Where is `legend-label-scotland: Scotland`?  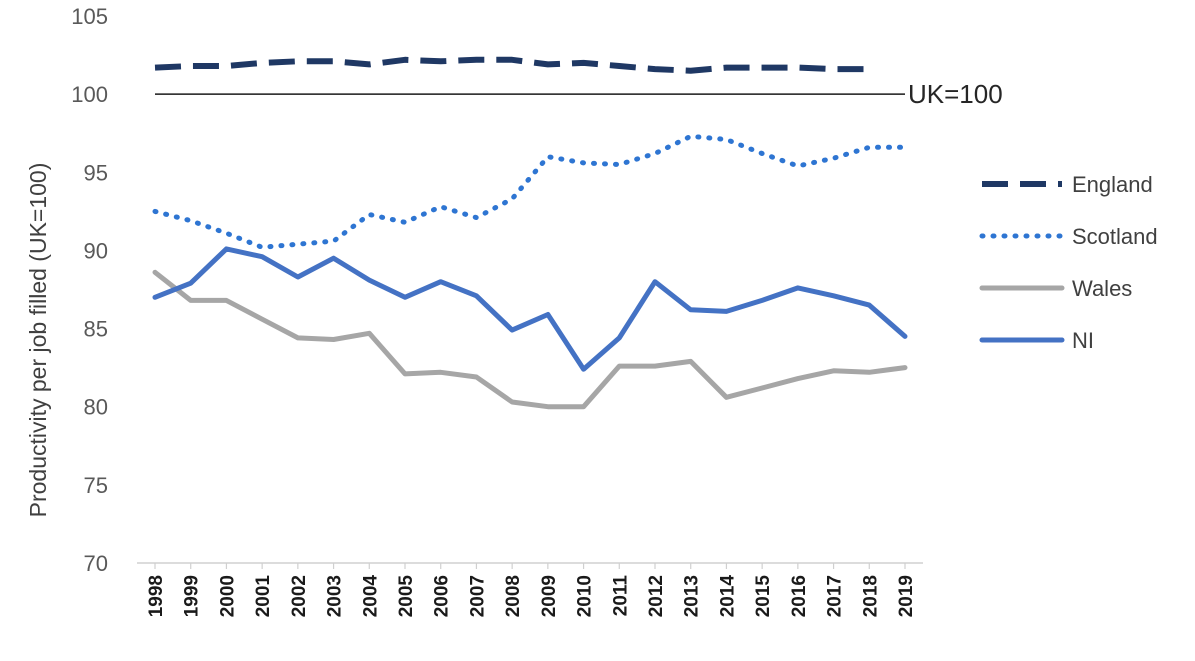 legend-label-scotland: Scotland is located at coordinates (1115, 236).